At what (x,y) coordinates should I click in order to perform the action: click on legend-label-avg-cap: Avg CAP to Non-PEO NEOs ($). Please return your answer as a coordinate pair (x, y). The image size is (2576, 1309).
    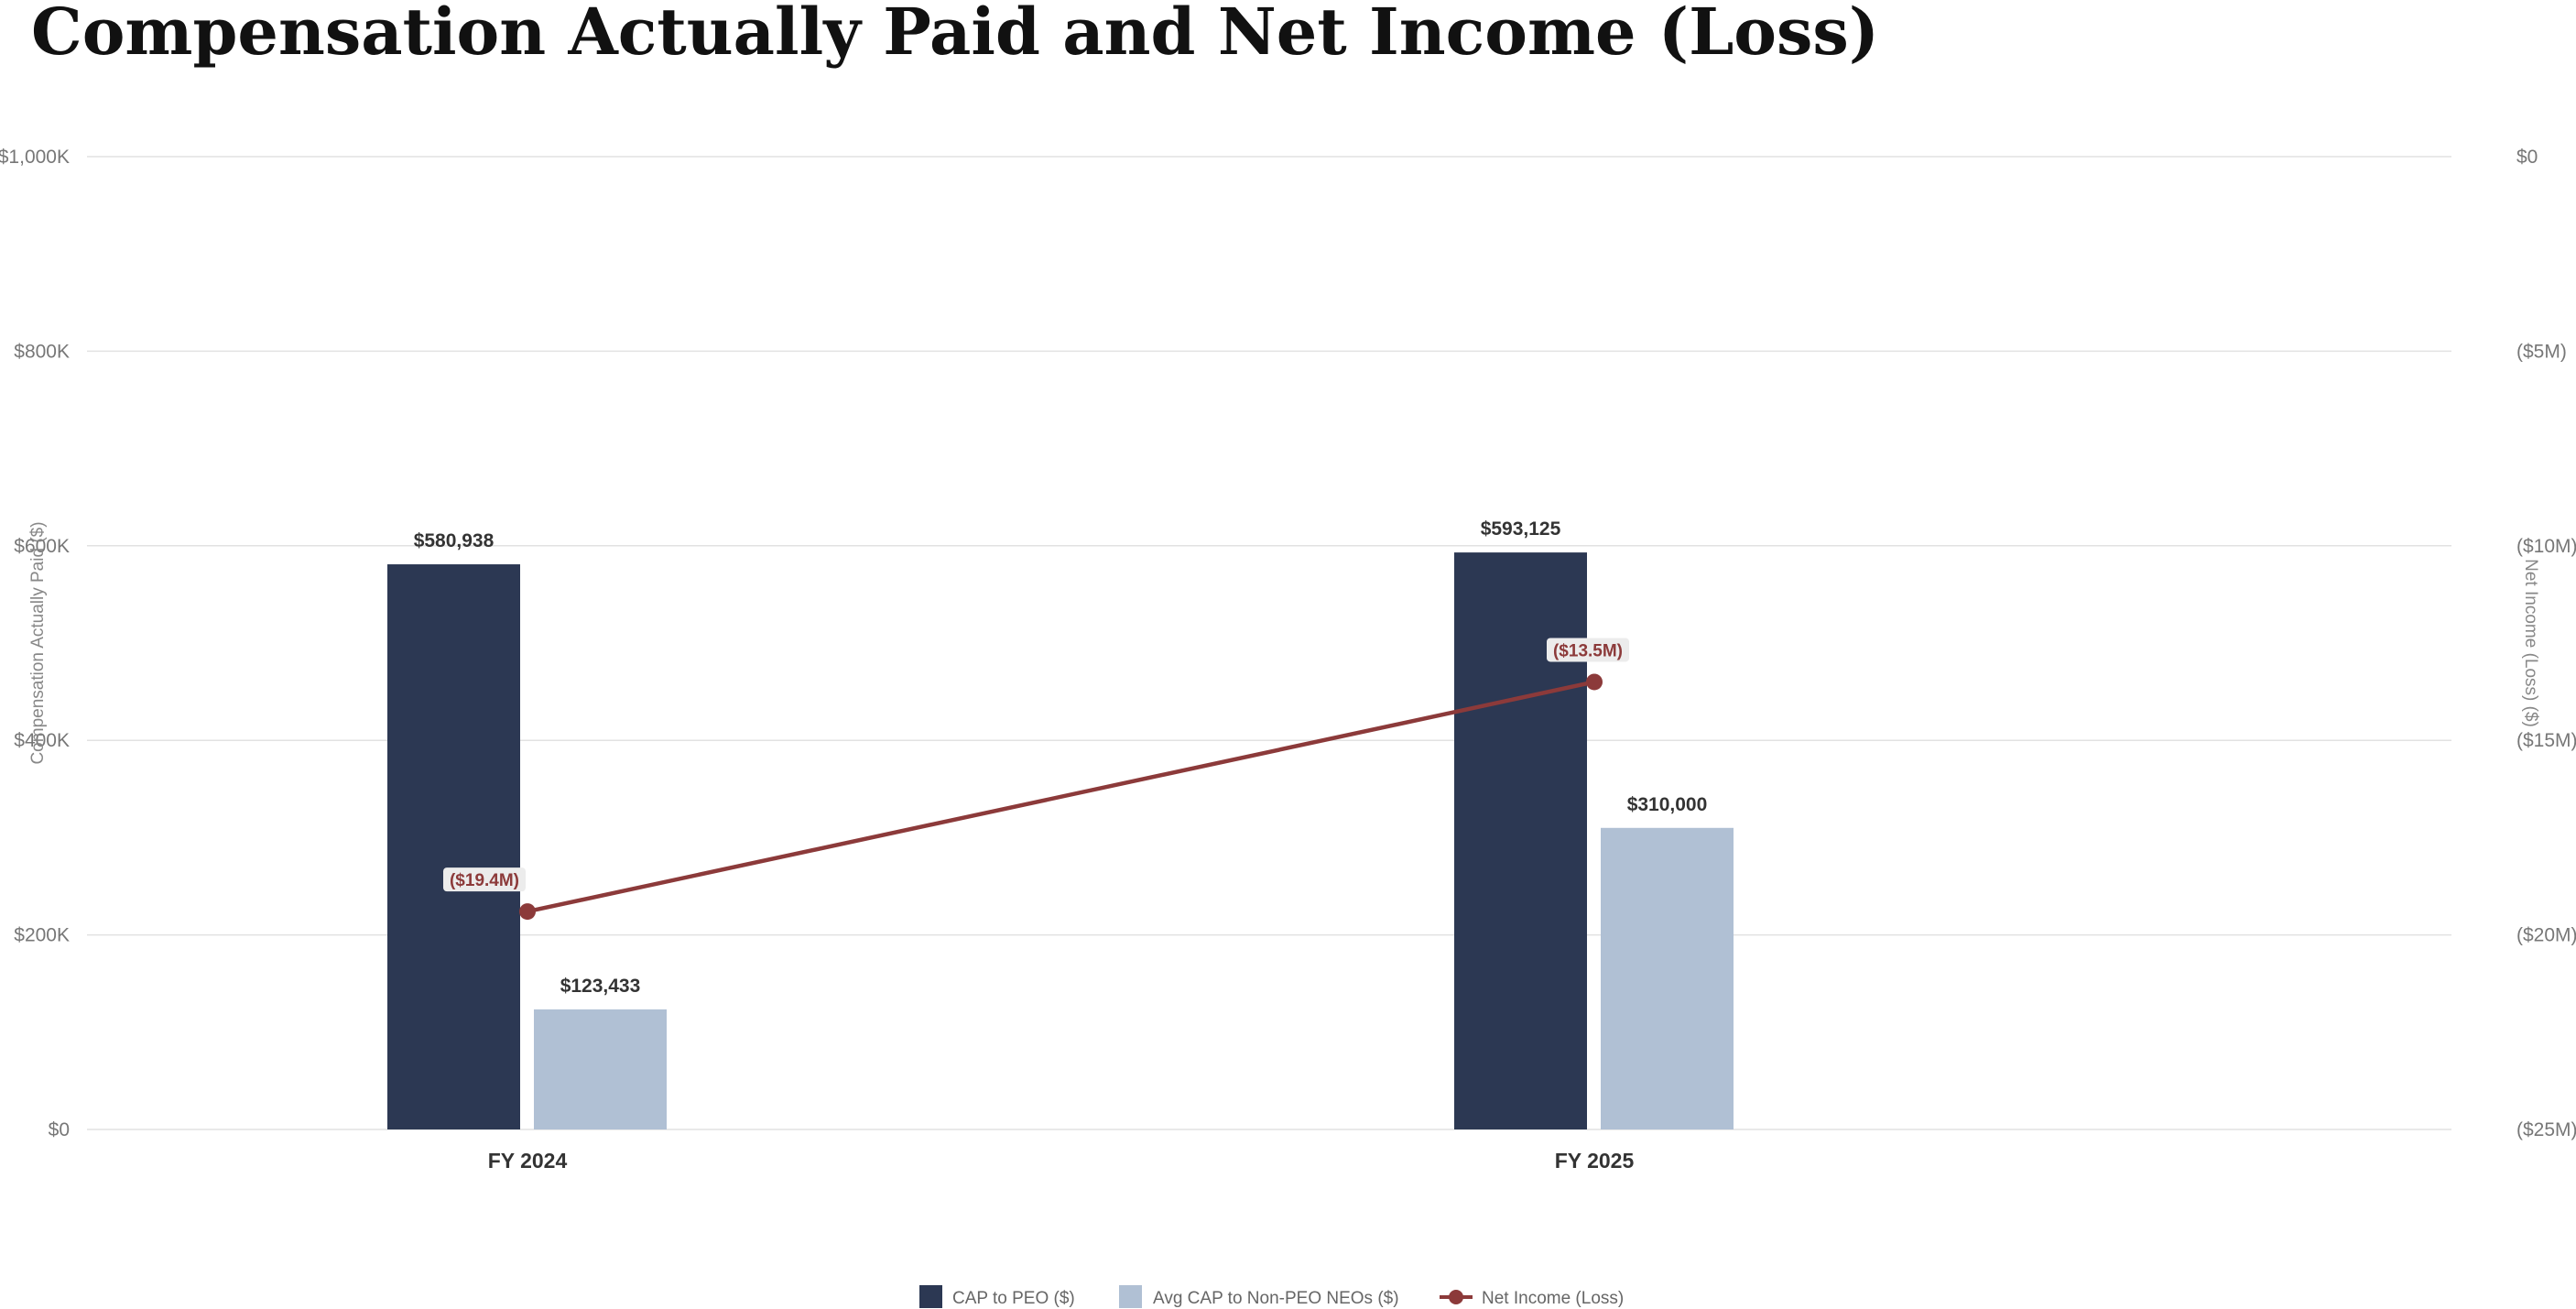
    Looking at the image, I should click on (1276, 1298).